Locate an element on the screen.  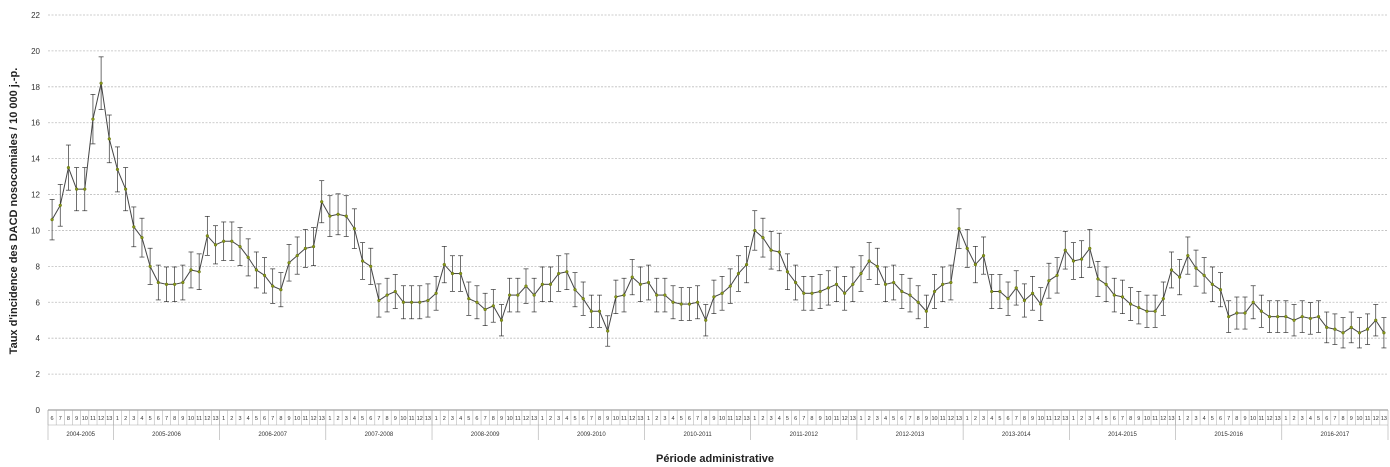
month-tick-label: 6 is located at coordinates (901, 419).